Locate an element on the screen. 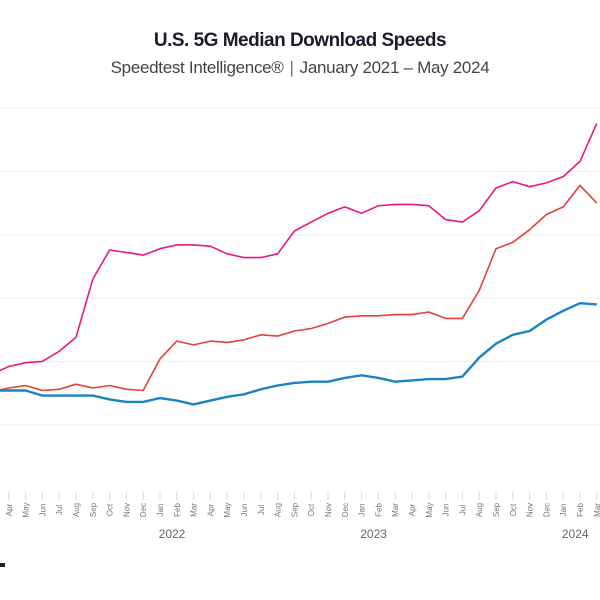 The image size is (600, 600). subtitle-source: Speedtest Intelligence® is located at coordinates (197, 67).